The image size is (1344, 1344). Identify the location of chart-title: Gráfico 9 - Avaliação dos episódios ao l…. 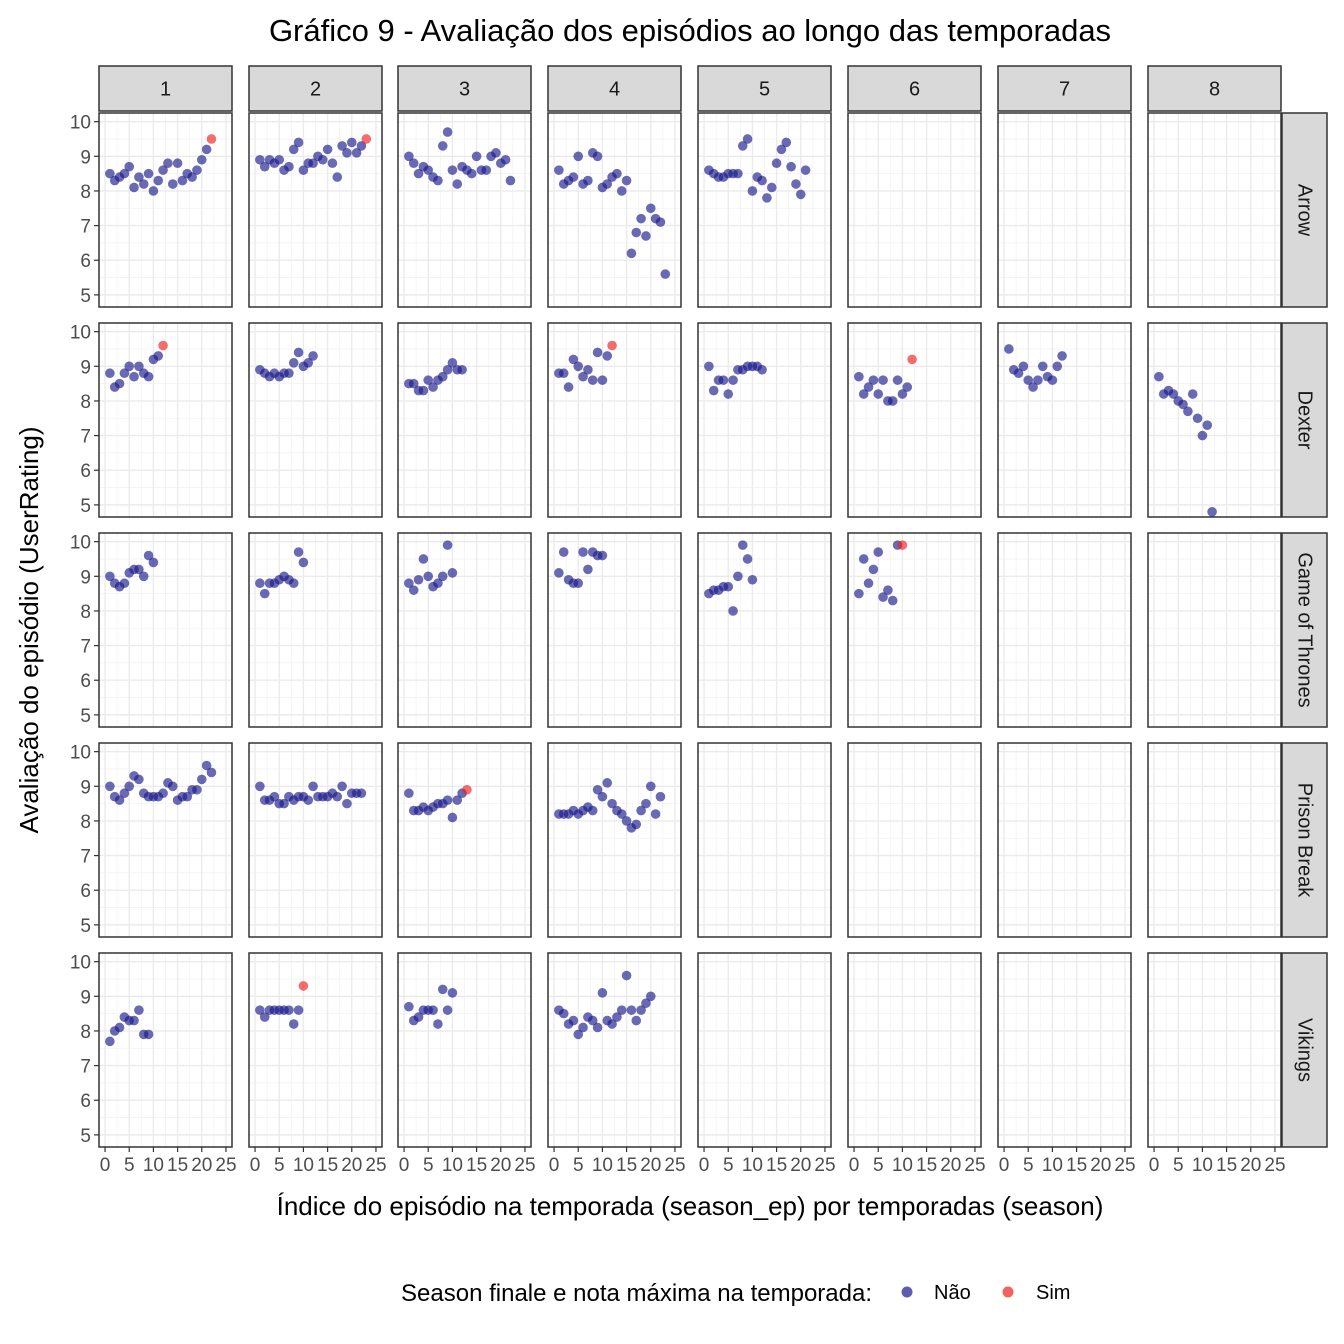
(690, 30).